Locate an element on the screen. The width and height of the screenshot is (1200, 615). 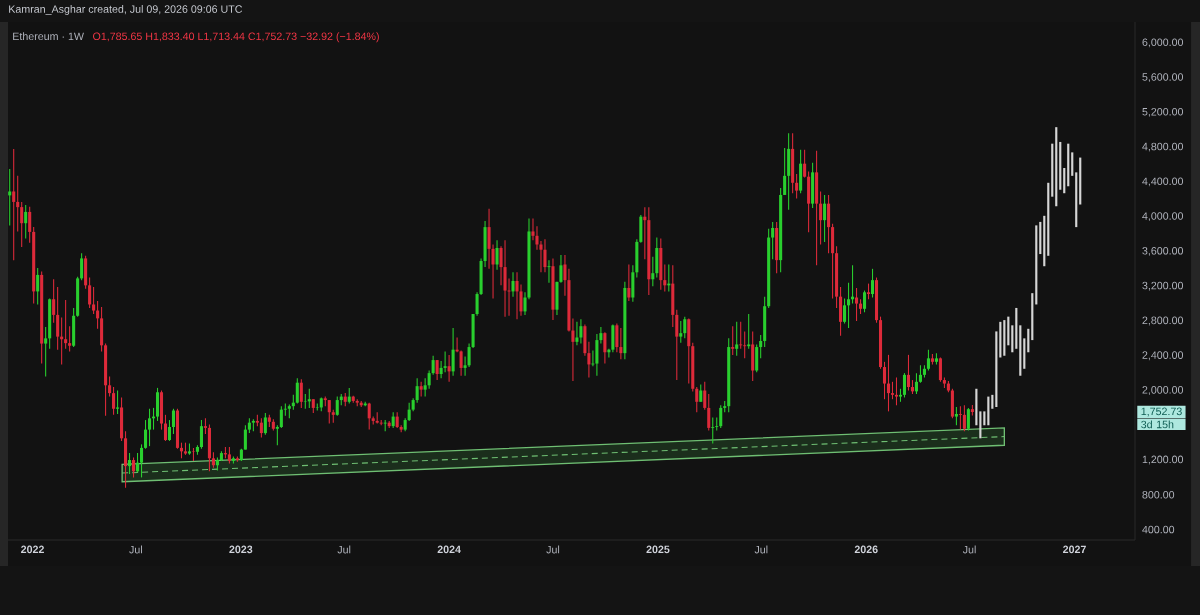
x-tick-label: 2022 is located at coordinates (32, 549).